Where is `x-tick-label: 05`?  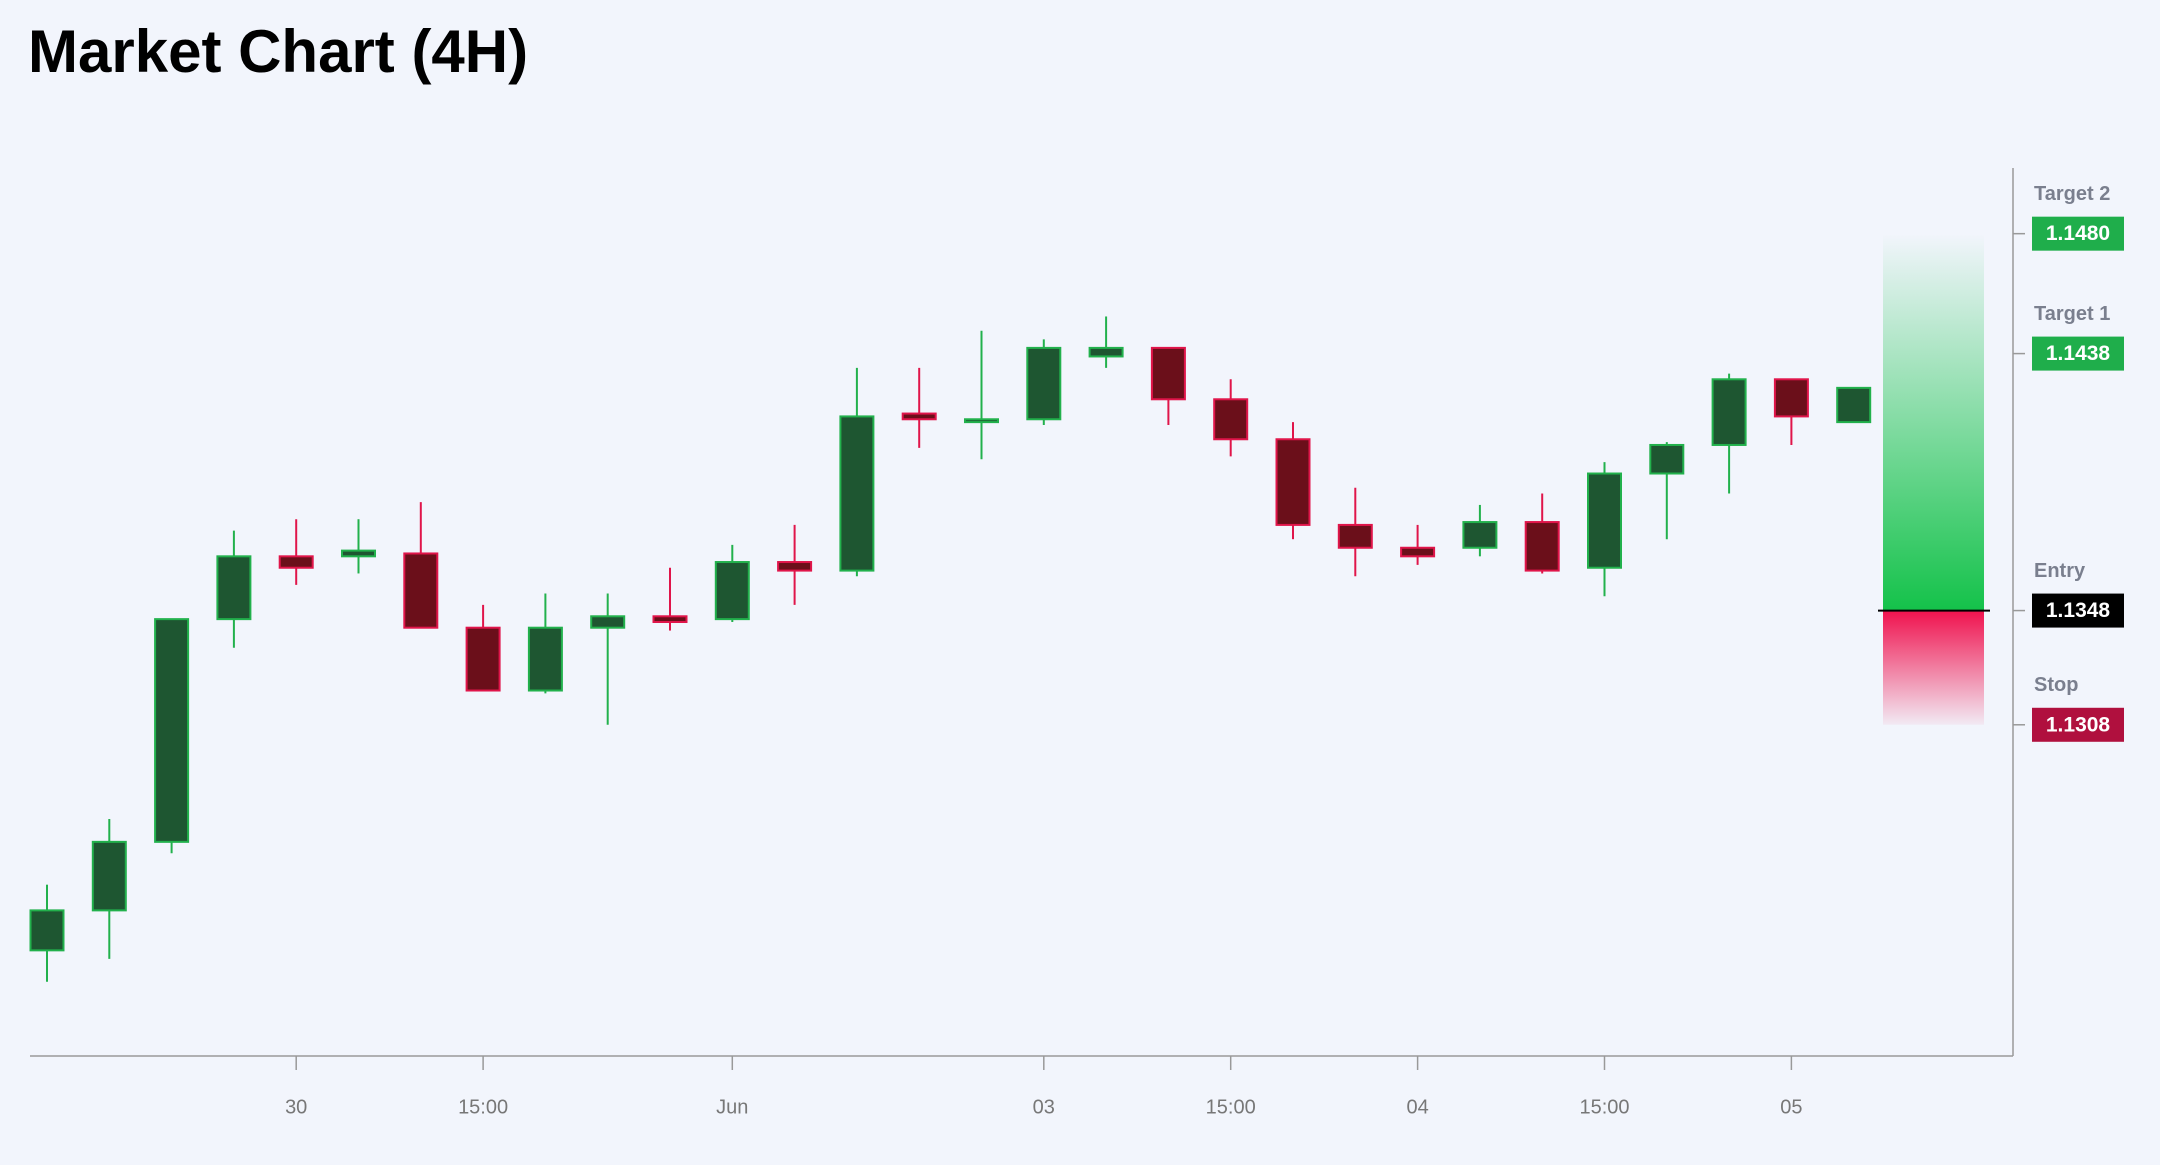 x-tick-label: 05 is located at coordinates (1791, 1107).